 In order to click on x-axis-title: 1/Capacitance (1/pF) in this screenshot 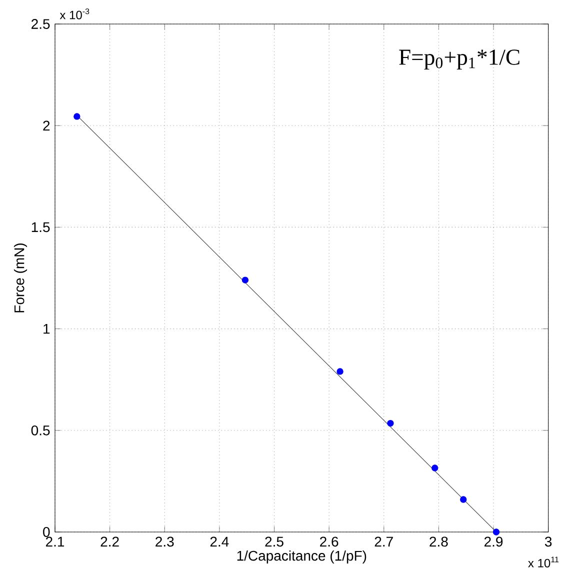, I will do `click(301, 557)`.